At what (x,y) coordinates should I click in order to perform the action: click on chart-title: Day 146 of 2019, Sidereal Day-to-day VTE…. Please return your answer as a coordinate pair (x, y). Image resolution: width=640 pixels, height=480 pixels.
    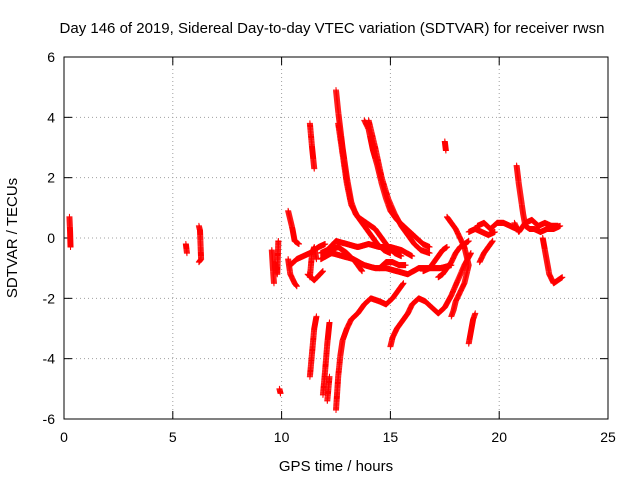
    Looking at the image, I should click on (332, 28).